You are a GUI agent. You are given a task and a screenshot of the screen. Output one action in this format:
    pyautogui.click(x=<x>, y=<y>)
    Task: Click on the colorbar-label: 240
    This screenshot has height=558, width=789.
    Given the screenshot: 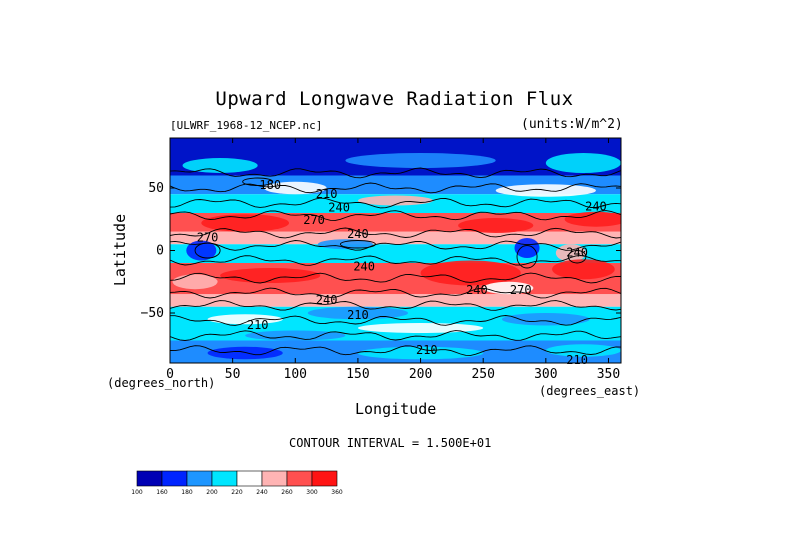 What is the action you would take?
    pyautogui.click(x=262, y=492)
    